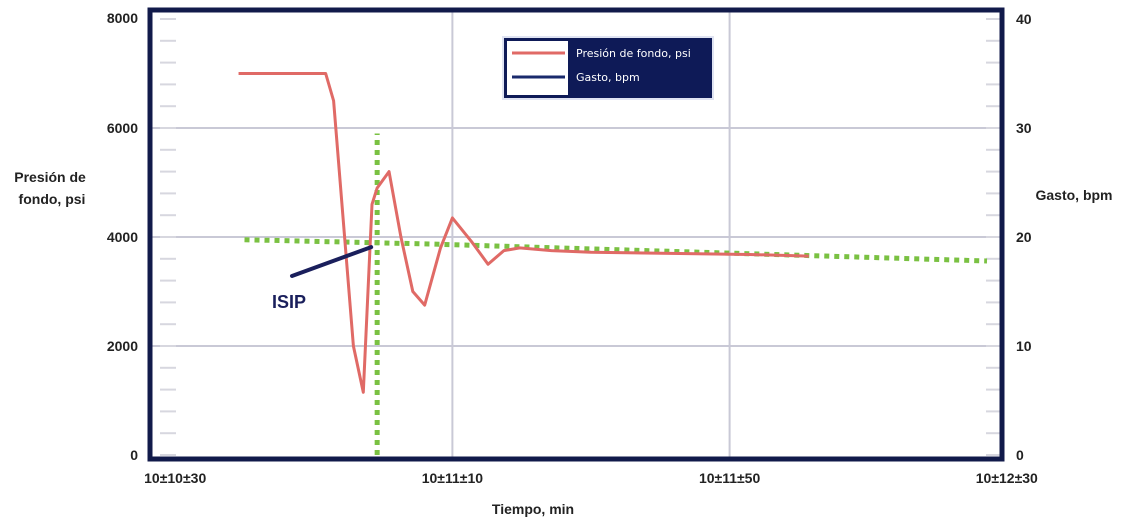 This screenshot has width=1124, height=523. Describe the element at coordinates (533, 509) in the screenshot. I see `x-axis-title: Tiempo, min` at that location.